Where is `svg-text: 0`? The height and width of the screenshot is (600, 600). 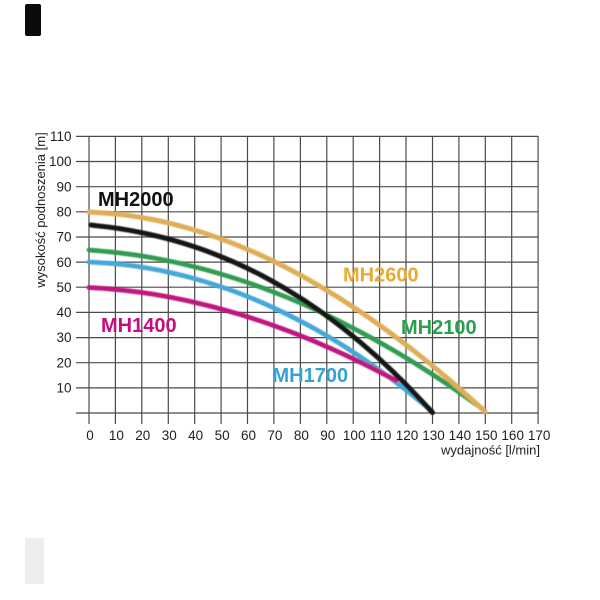 svg-text: 0 is located at coordinates (90, 435).